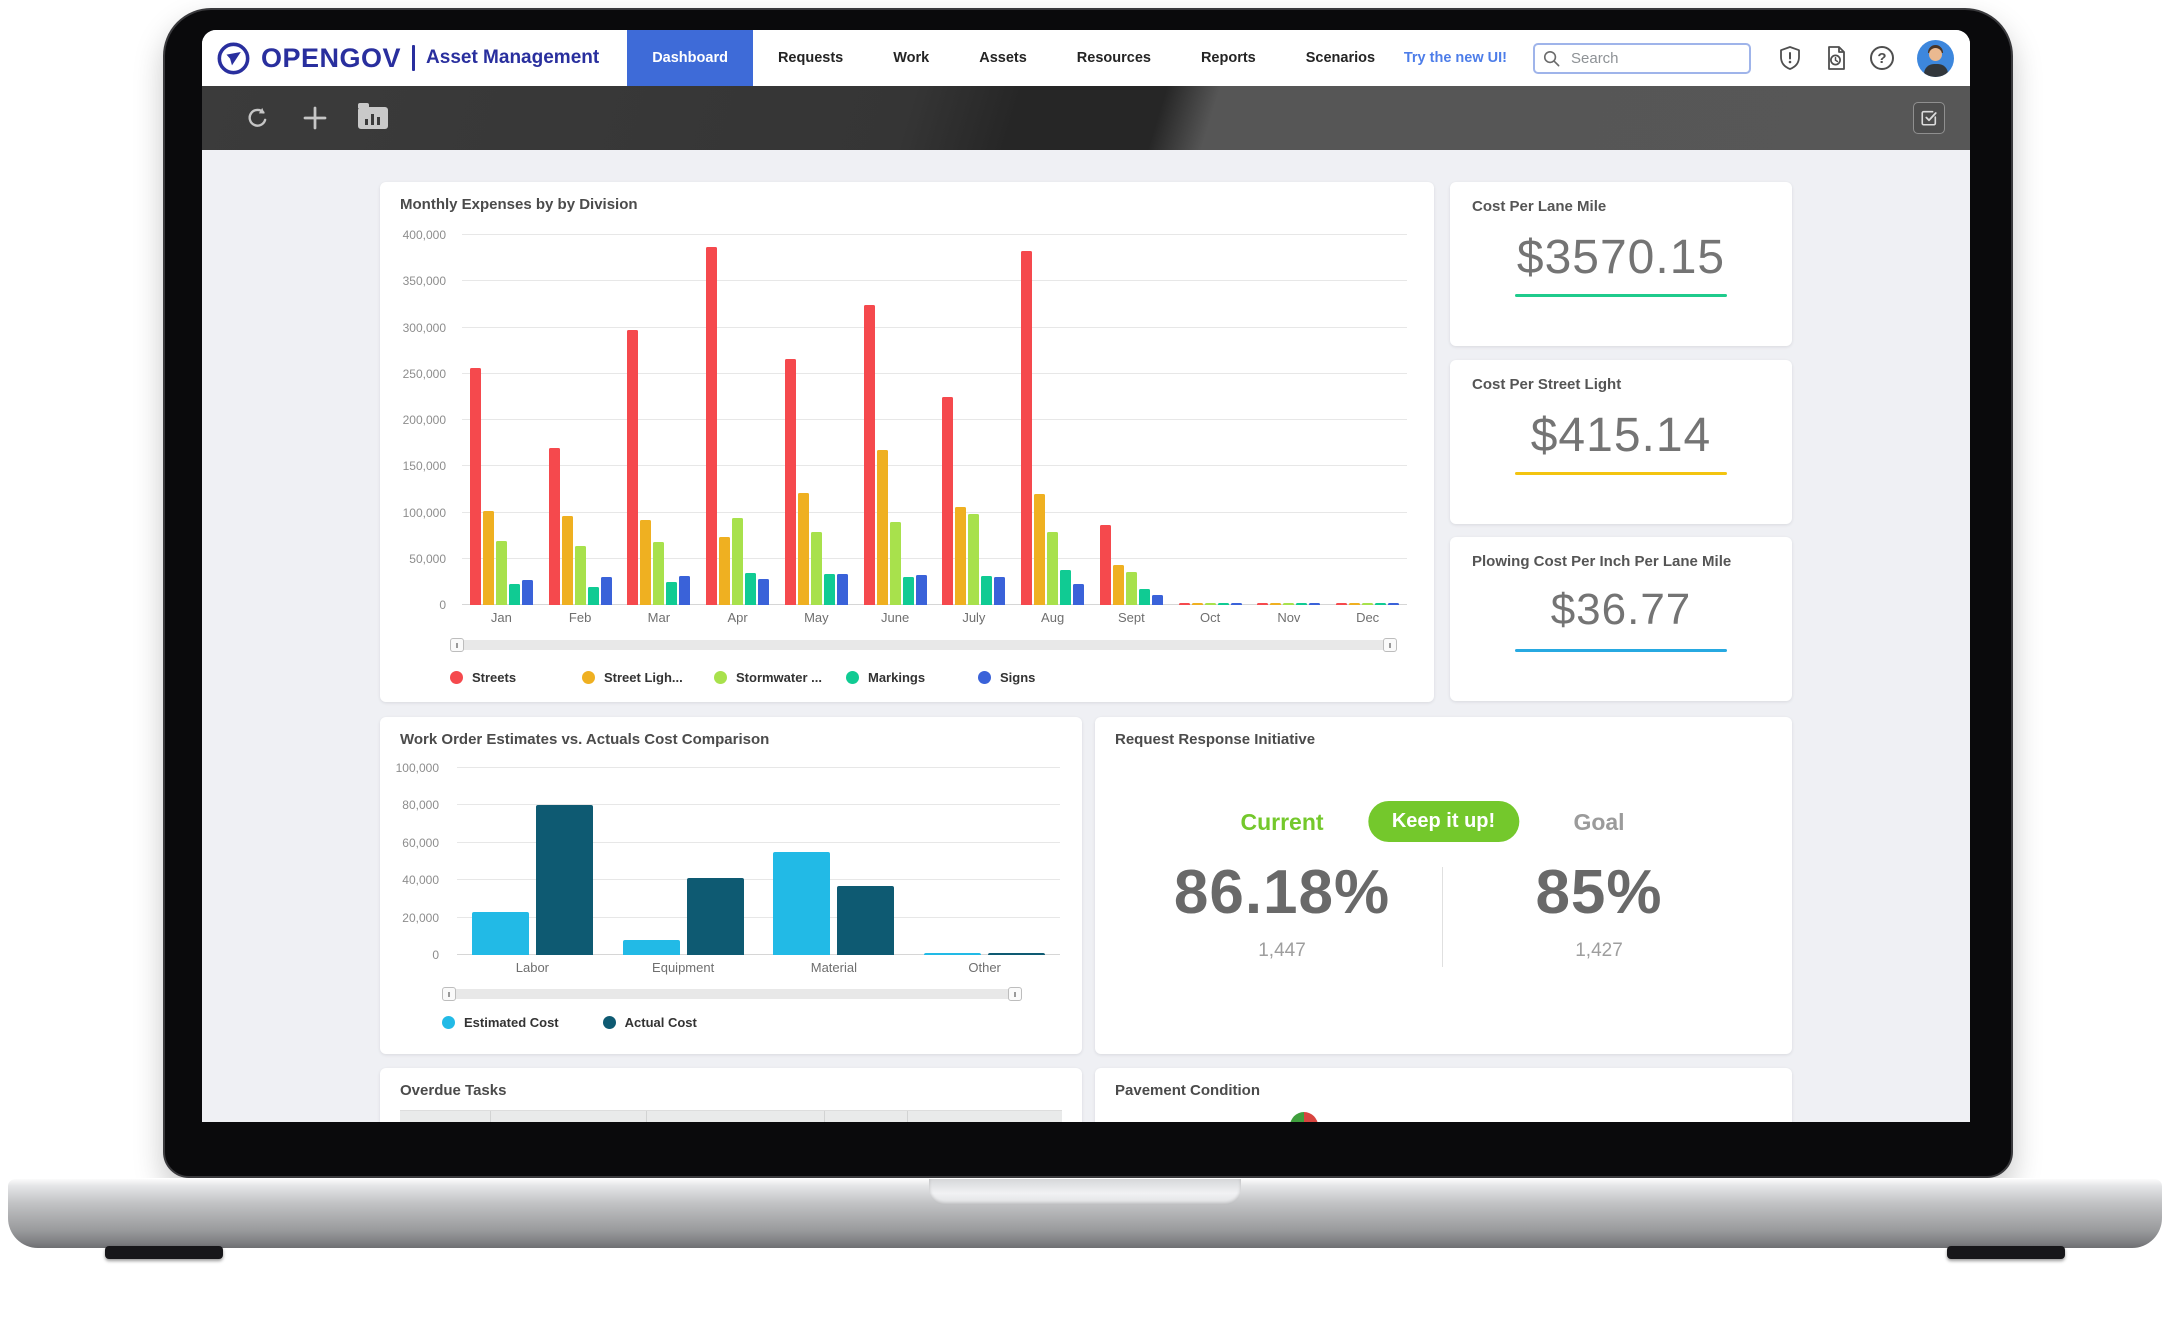 Image resolution: width=2170 pixels, height=1342 pixels. What do you see at coordinates (897, 677) in the screenshot?
I see `legend-label: Markings` at bounding box center [897, 677].